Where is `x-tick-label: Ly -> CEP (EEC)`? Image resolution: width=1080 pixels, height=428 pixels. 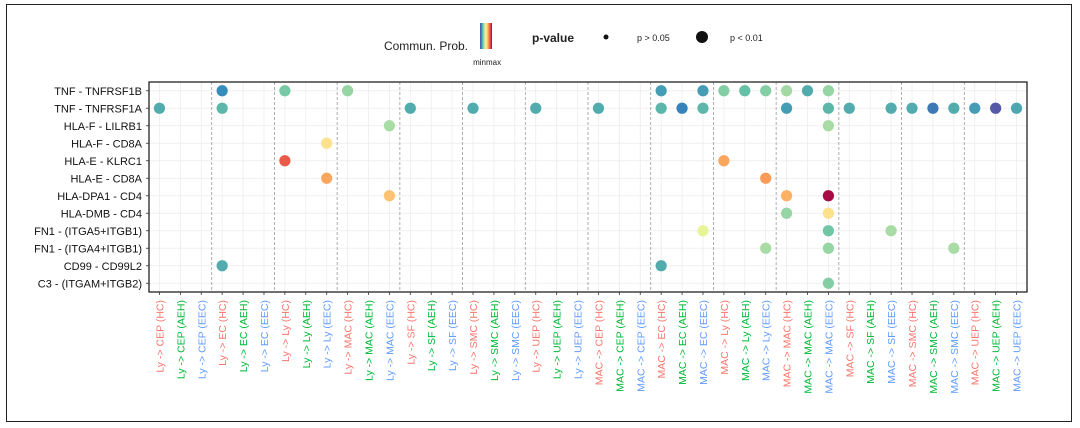
x-tick-label: Ly -> CEP (EEC) is located at coordinates (202, 339).